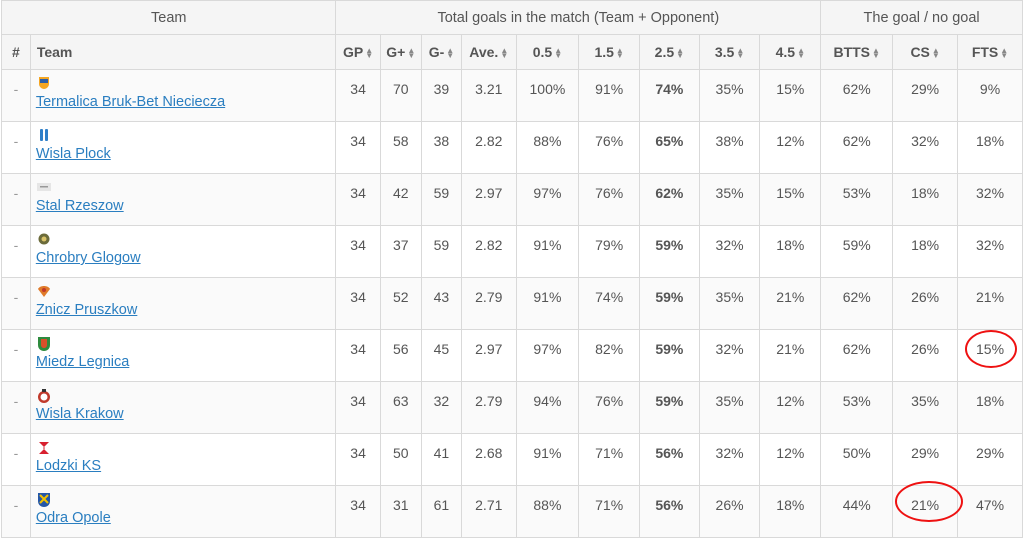  Describe the element at coordinates (183, 355) in the screenshot. I see `team-cell: Miedz Legnica` at that location.